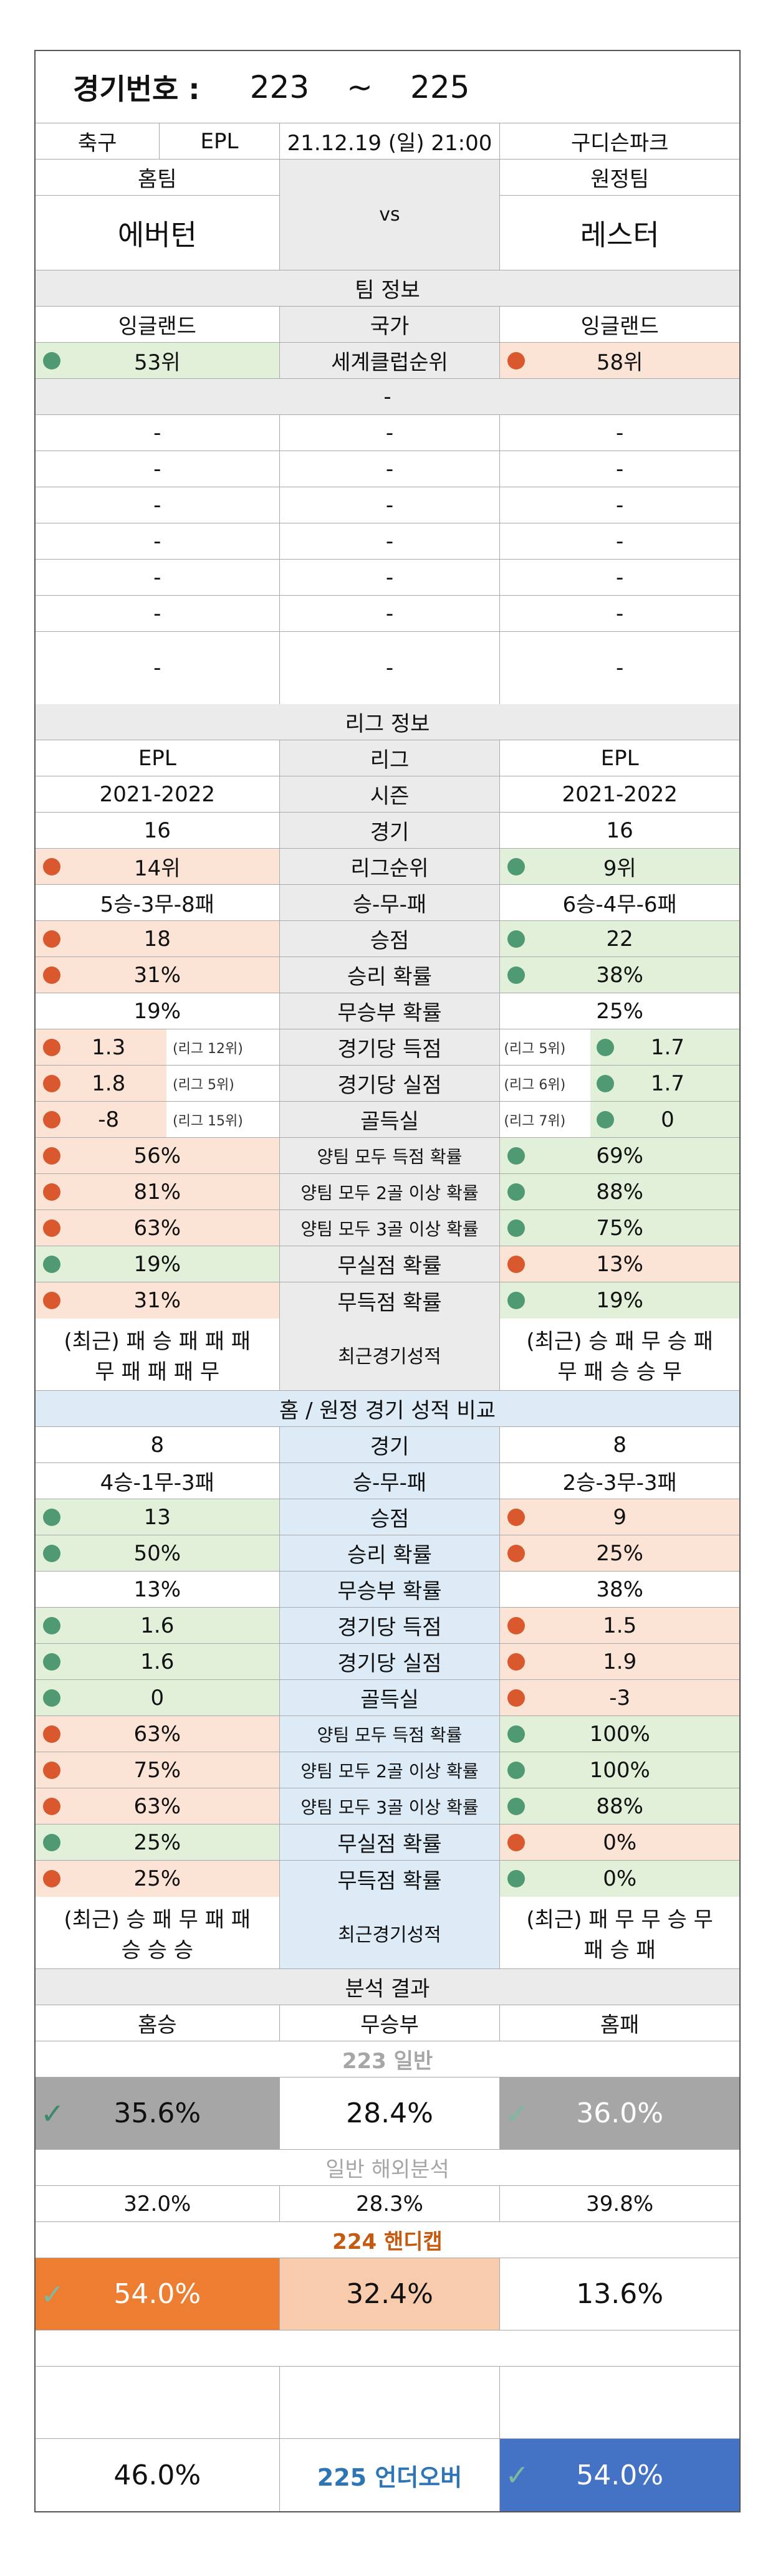 This screenshot has width=773, height=2576. Describe the element at coordinates (387, 1989) in the screenshot. I see `analysis-title: 분석 결과` at that location.